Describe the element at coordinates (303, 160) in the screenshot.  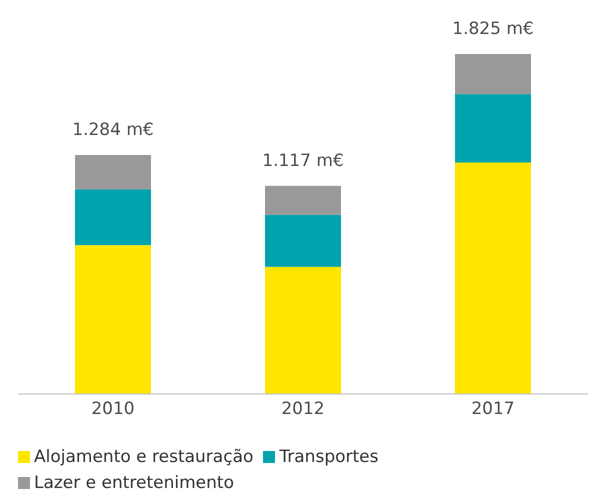
I see `annotation: 1.117 m€` at that location.